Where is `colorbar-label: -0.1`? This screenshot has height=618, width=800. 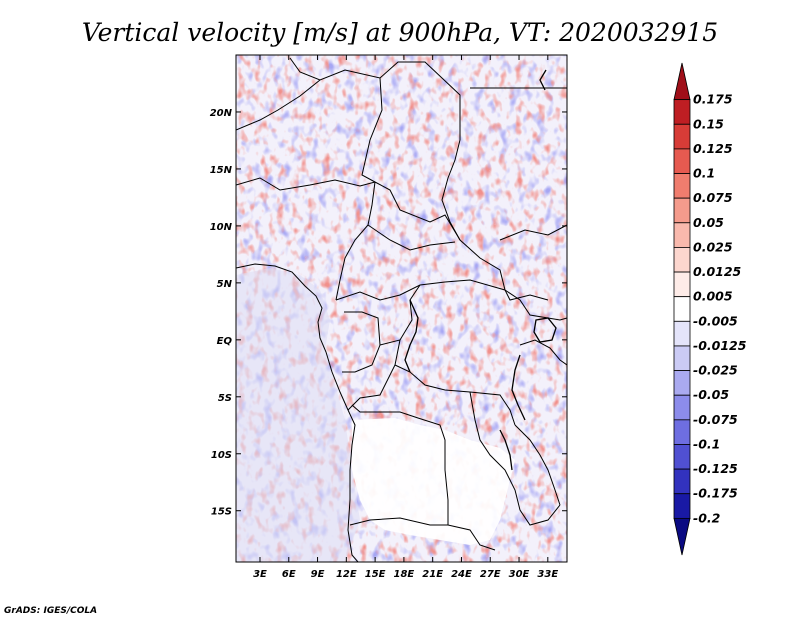 colorbar-label: -0.1 is located at coordinates (706, 443).